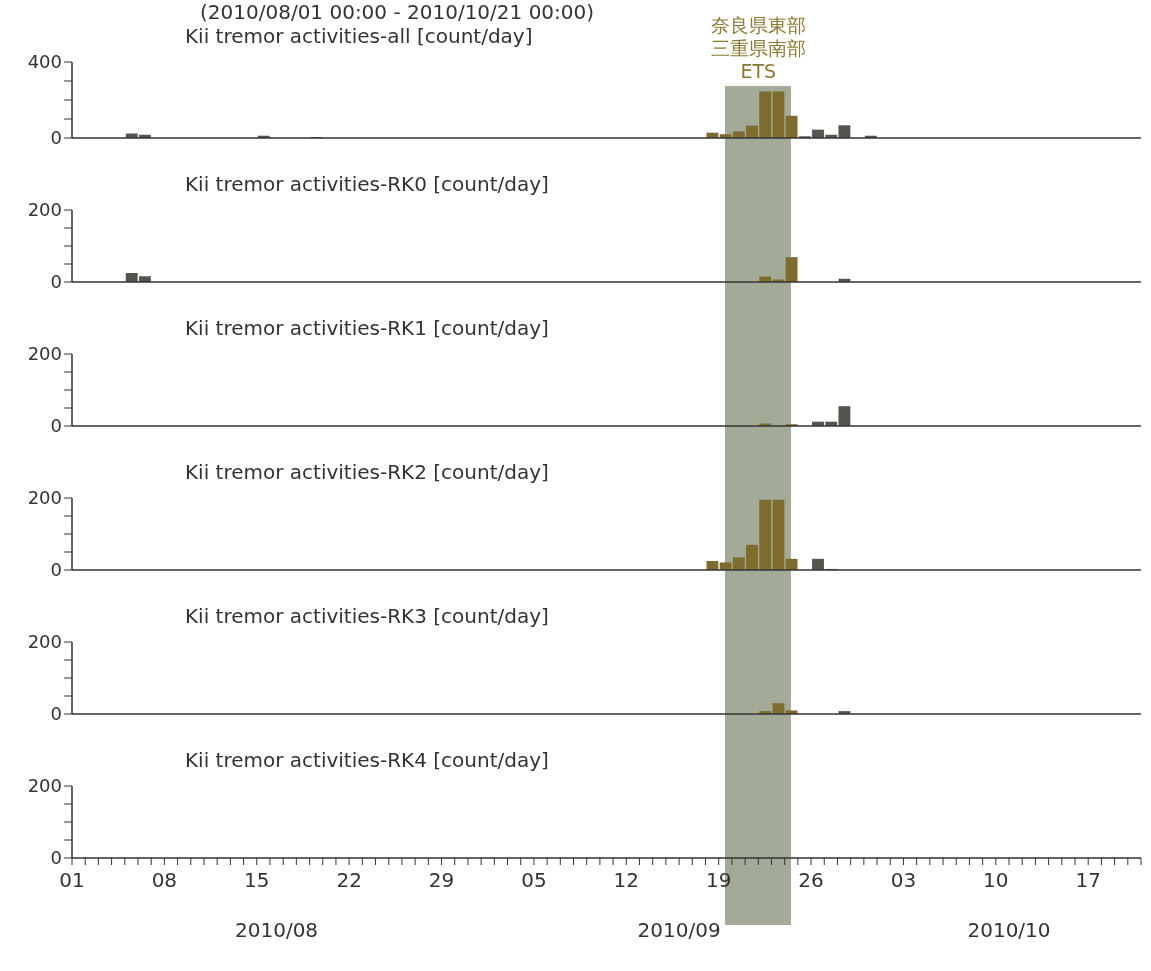  What do you see at coordinates (718, 880) in the screenshot?
I see `x-tick-label: 19` at bounding box center [718, 880].